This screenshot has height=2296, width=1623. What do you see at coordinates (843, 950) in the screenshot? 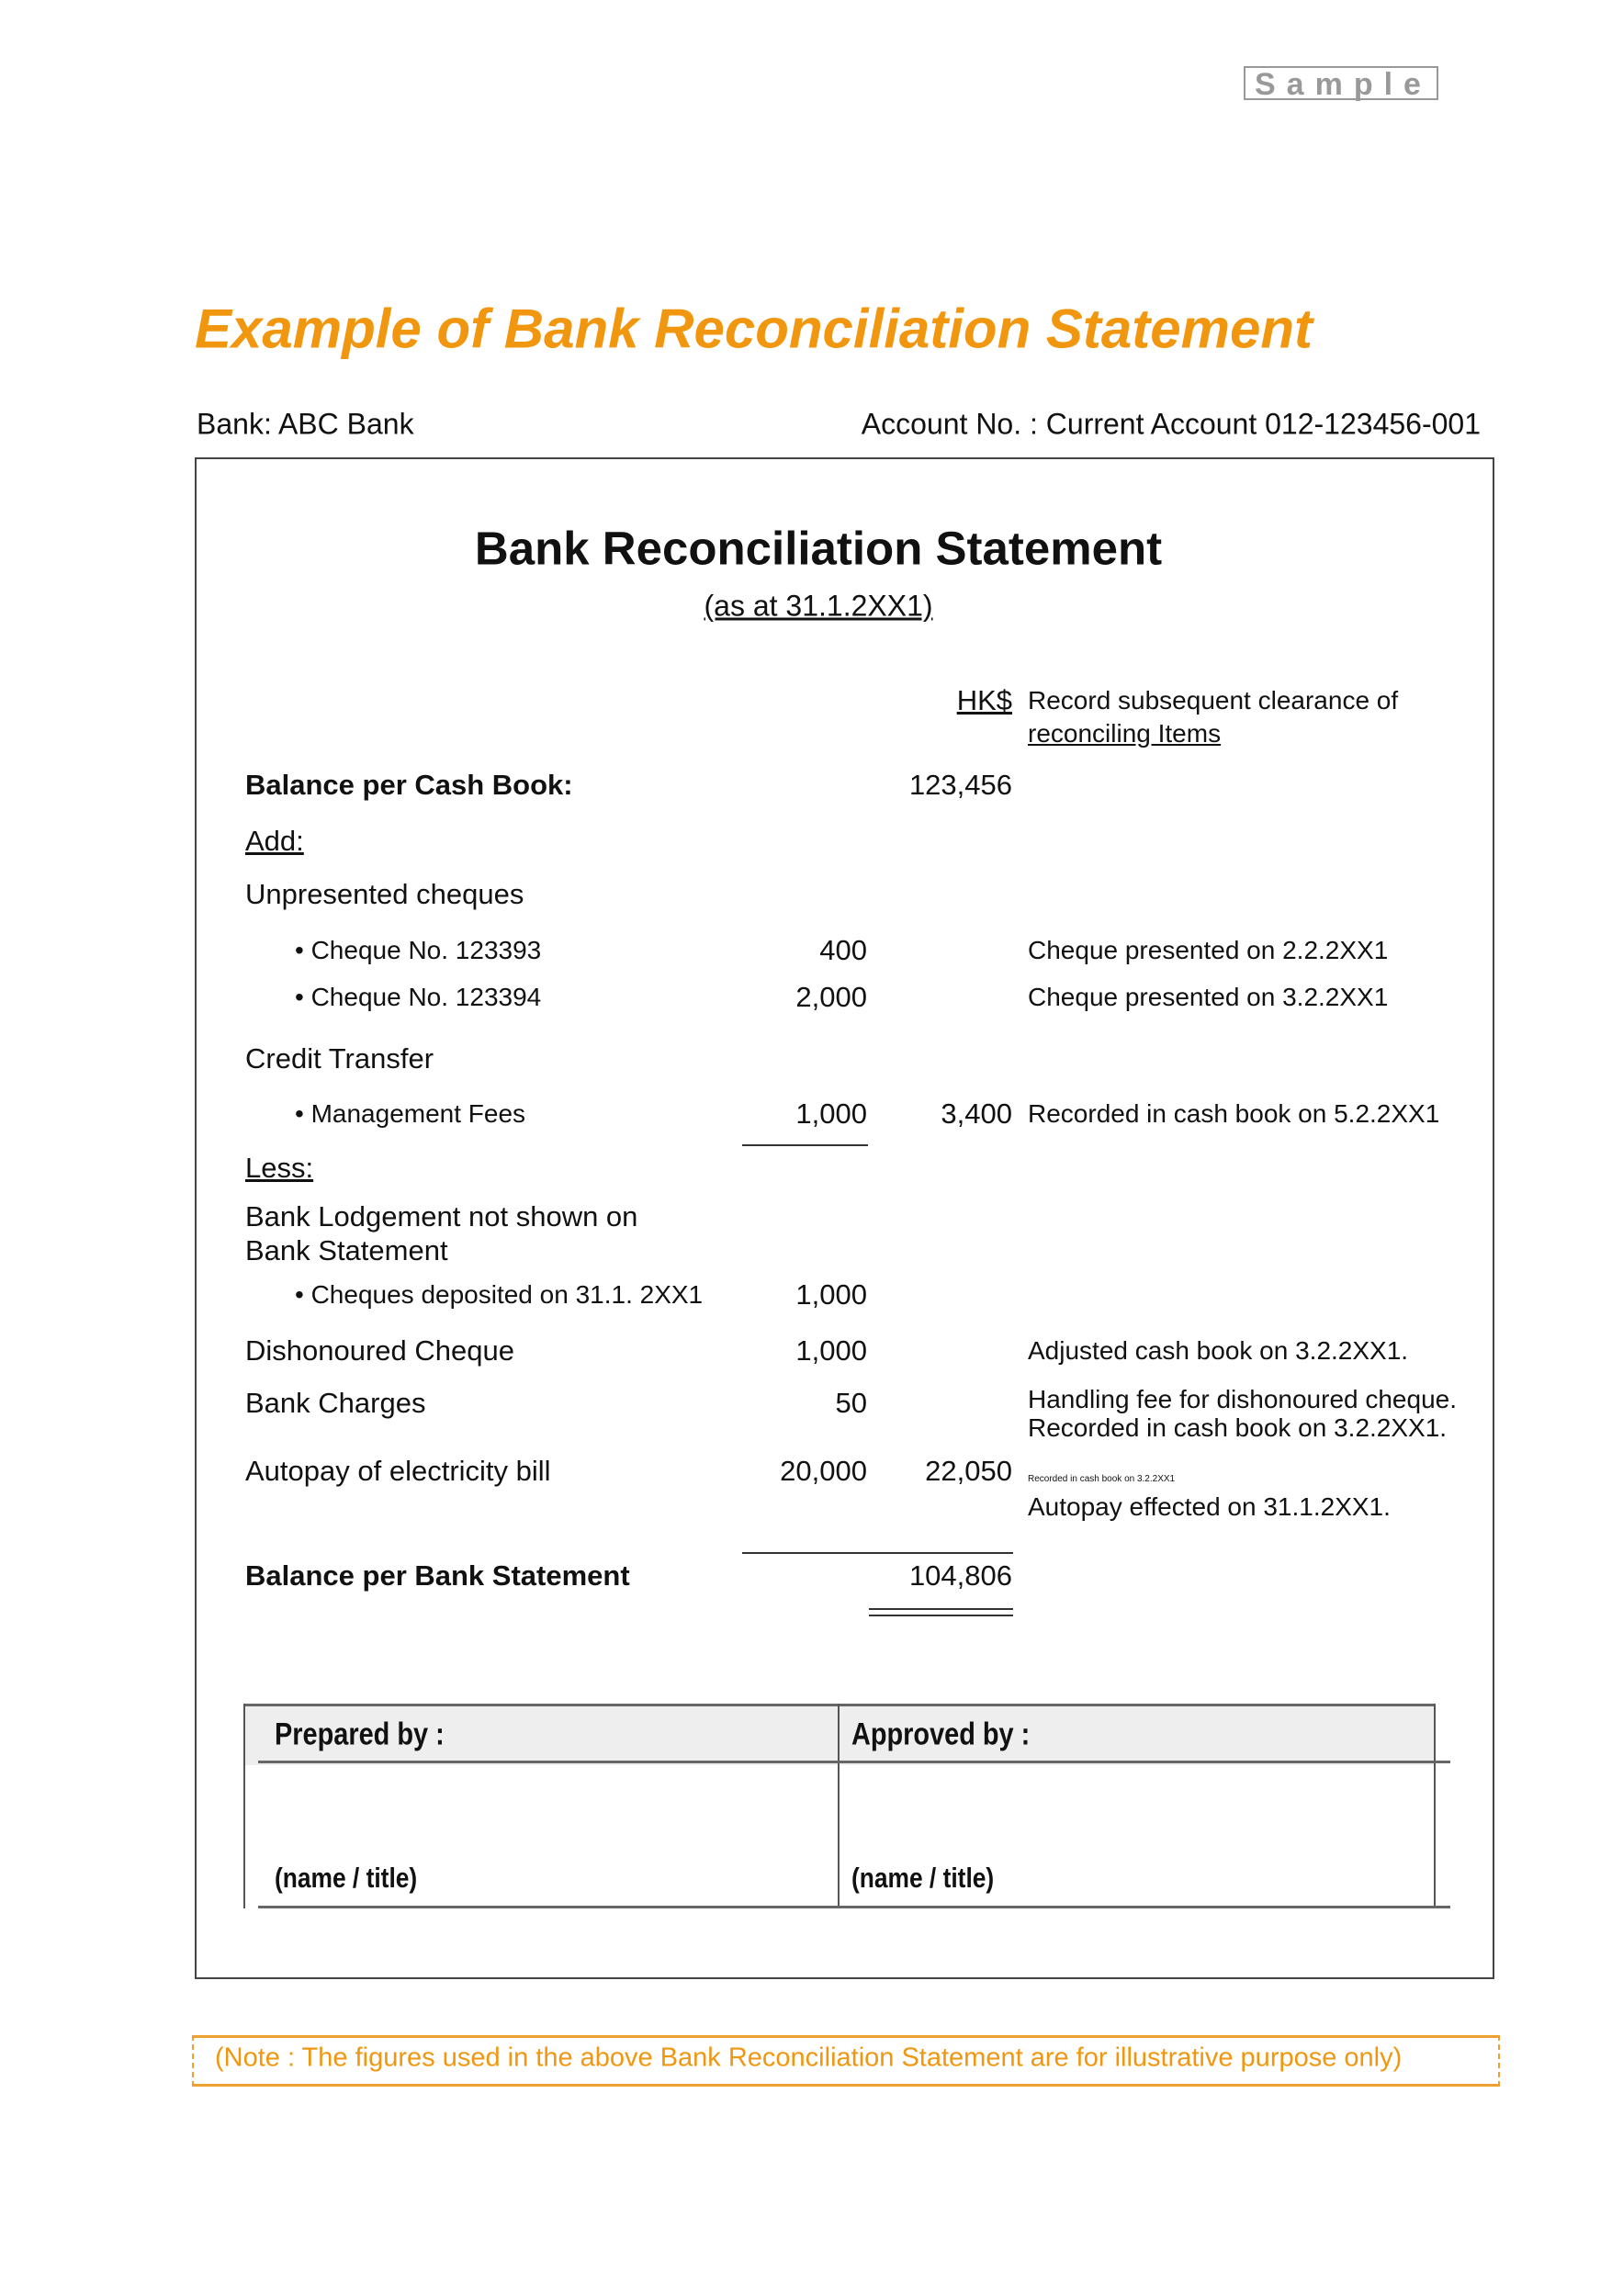
I see `cheque1-amount: 400` at bounding box center [843, 950].